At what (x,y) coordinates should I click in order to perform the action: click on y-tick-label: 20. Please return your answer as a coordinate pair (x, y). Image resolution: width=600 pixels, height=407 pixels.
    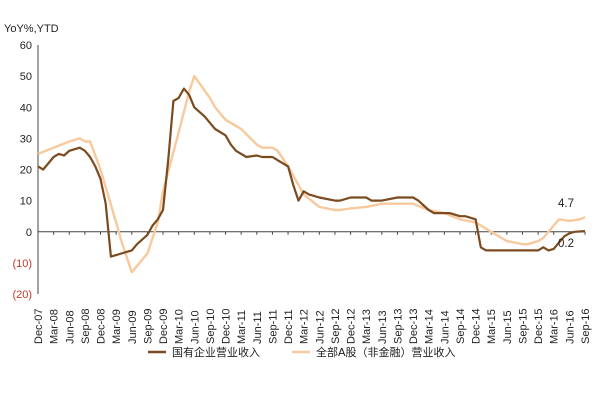
    Looking at the image, I should click on (26, 171).